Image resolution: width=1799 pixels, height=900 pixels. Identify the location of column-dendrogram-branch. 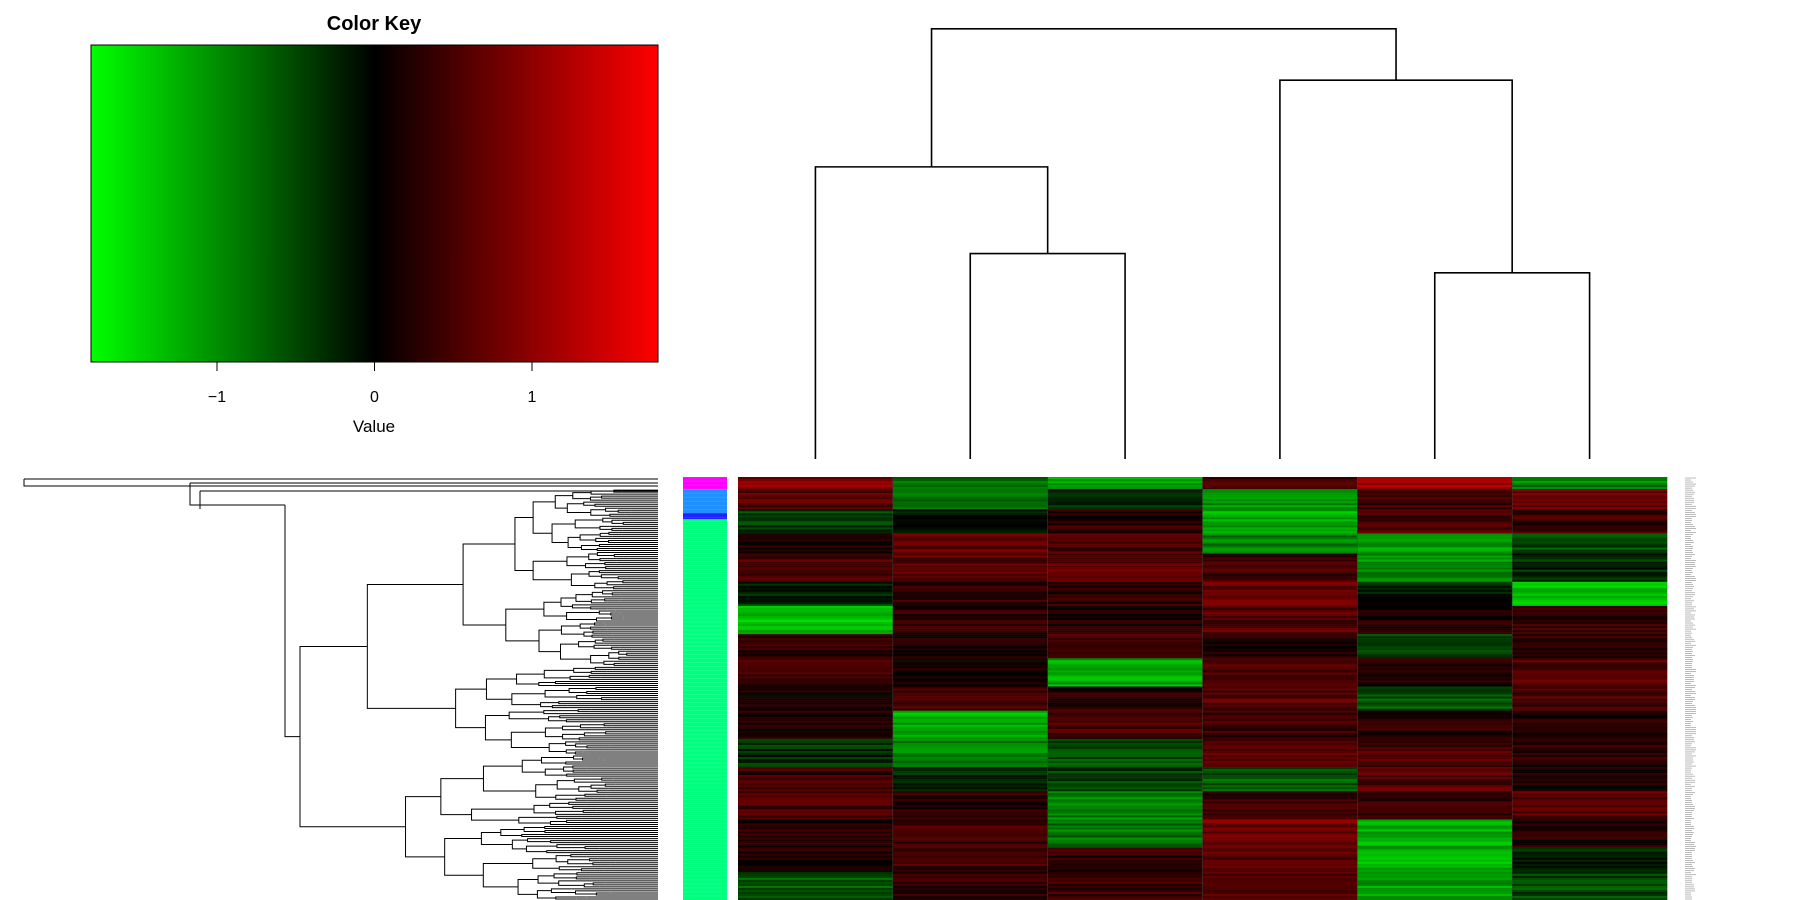
(1512, 365).